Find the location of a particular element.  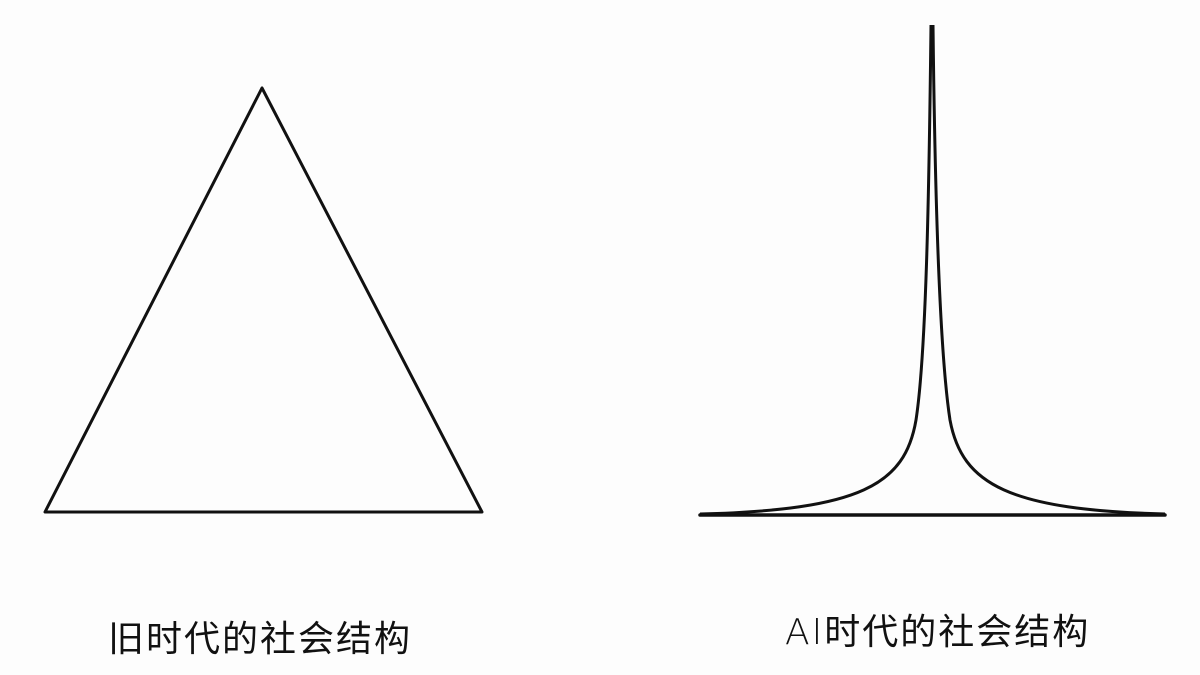

spike-left-curve is located at coordinates (816, 270).